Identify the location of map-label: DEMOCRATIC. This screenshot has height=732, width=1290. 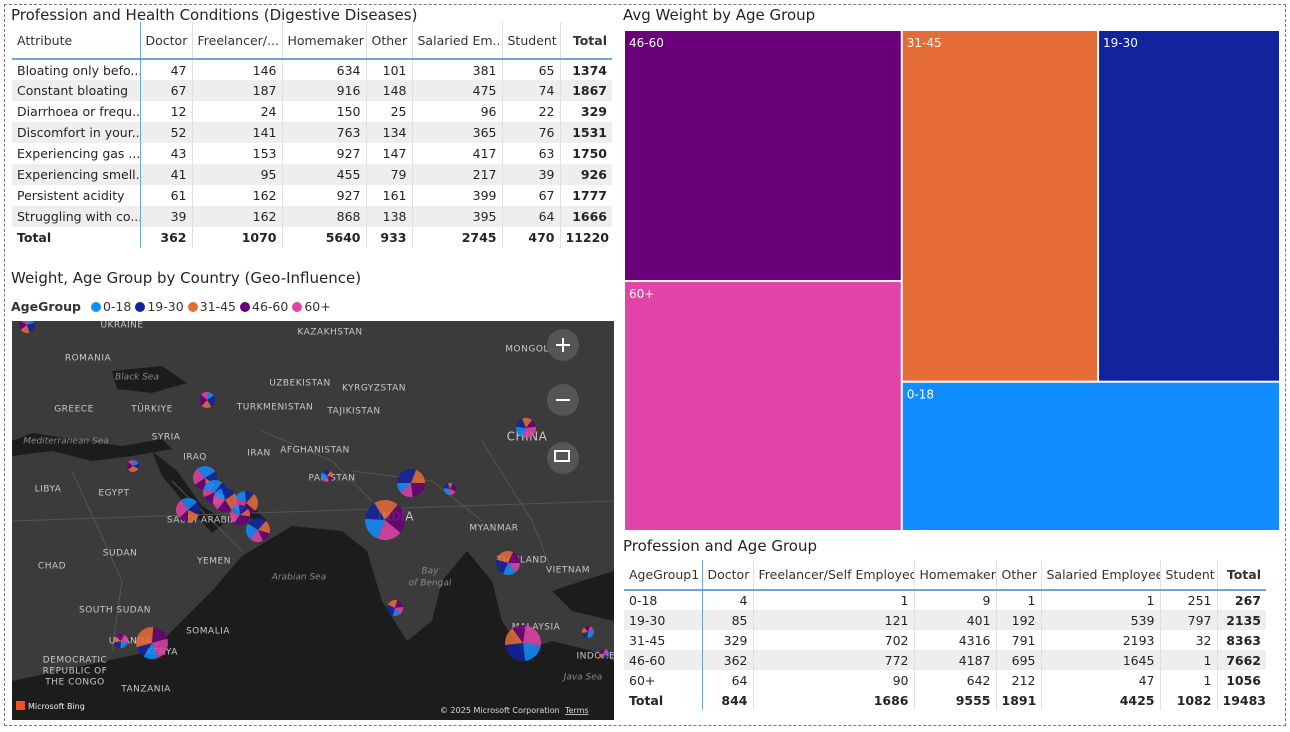
(75, 661).